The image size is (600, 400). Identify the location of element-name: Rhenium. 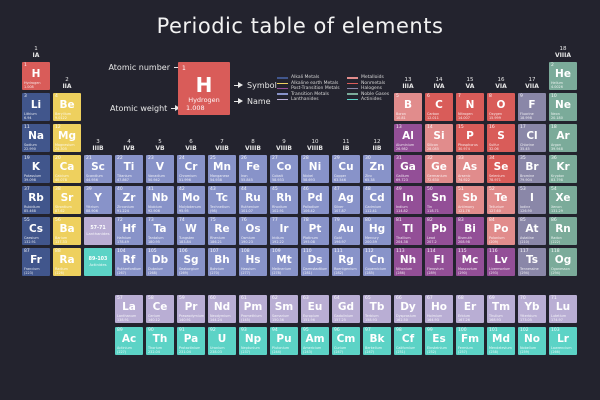
(218, 238).